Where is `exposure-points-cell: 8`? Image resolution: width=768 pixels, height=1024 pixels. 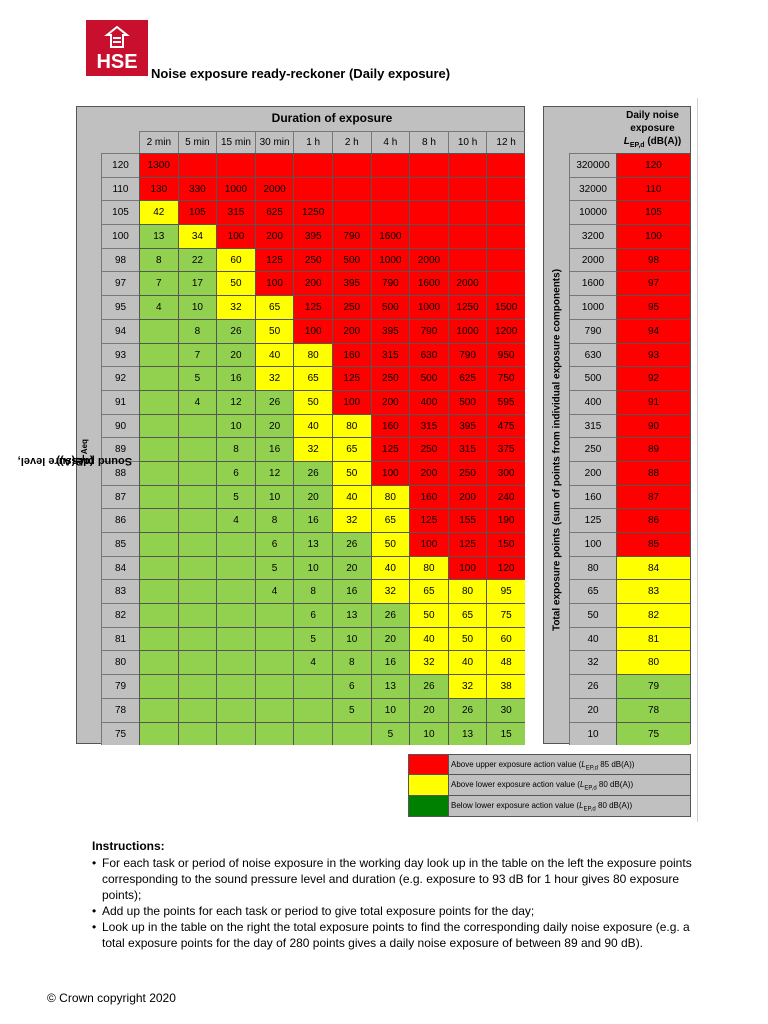 exposure-points-cell: 8 is located at coordinates (158, 259).